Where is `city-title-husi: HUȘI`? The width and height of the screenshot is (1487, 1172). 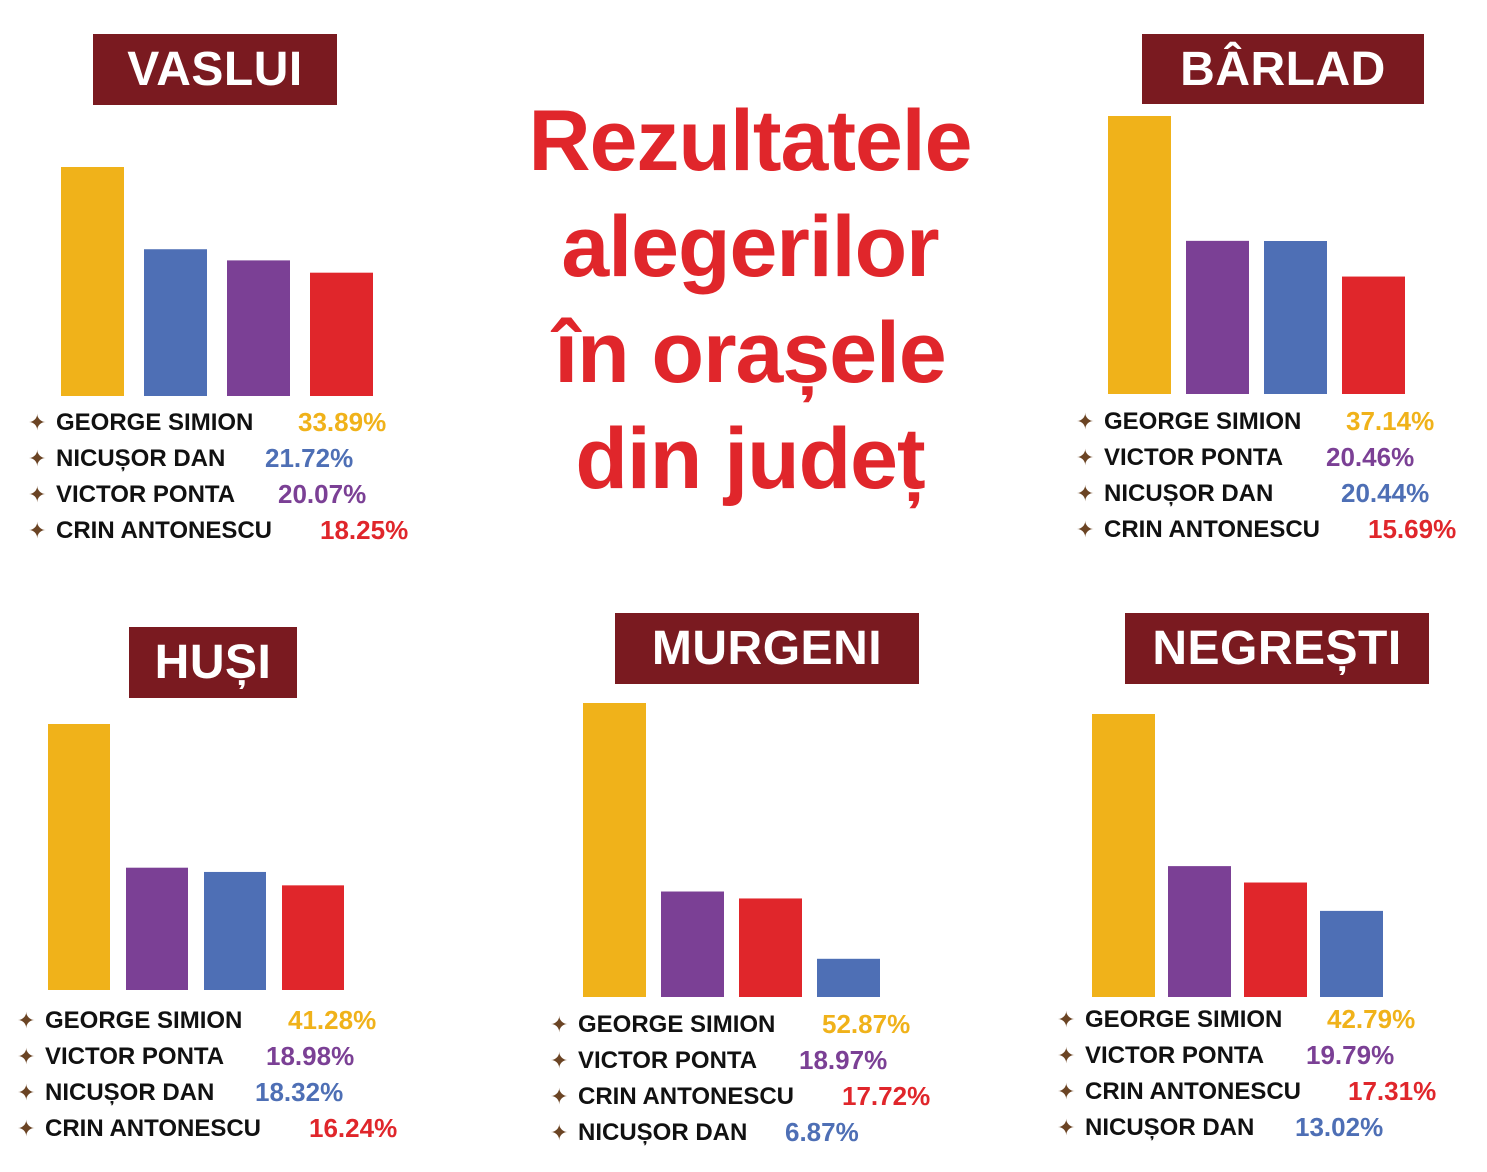
city-title-husi: HUȘI is located at coordinates (213, 662).